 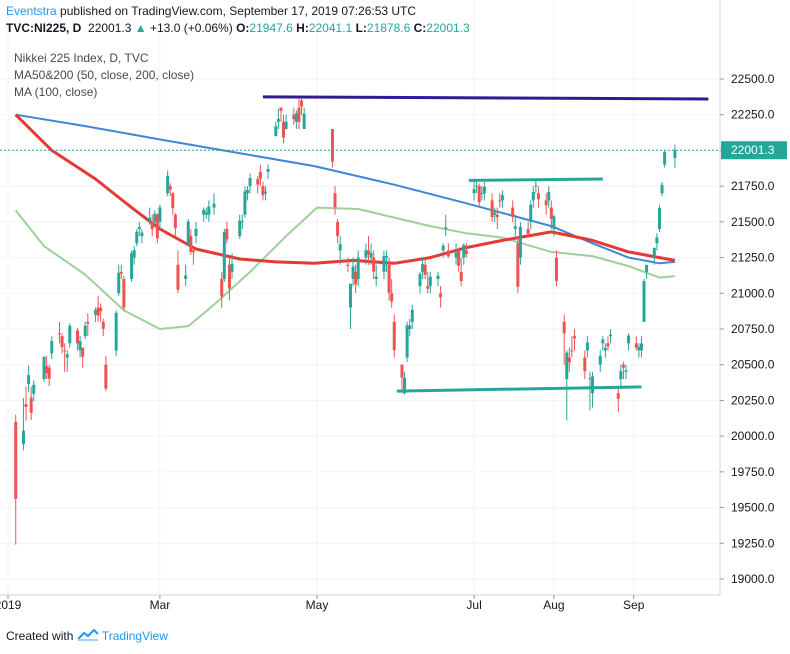 What do you see at coordinates (56, 92) in the screenshot?
I see `ma100-legend: MA (100, close)` at bounding box center [56, 92].